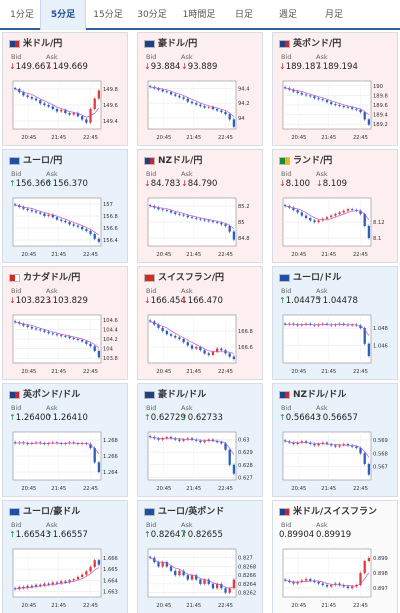  Describe the element at coordinates (66, 344) in the screenshot. I see `mini-chart: 104.6 104.4 104.2 104 103.8 20:45 21:45 22:45` at that location.